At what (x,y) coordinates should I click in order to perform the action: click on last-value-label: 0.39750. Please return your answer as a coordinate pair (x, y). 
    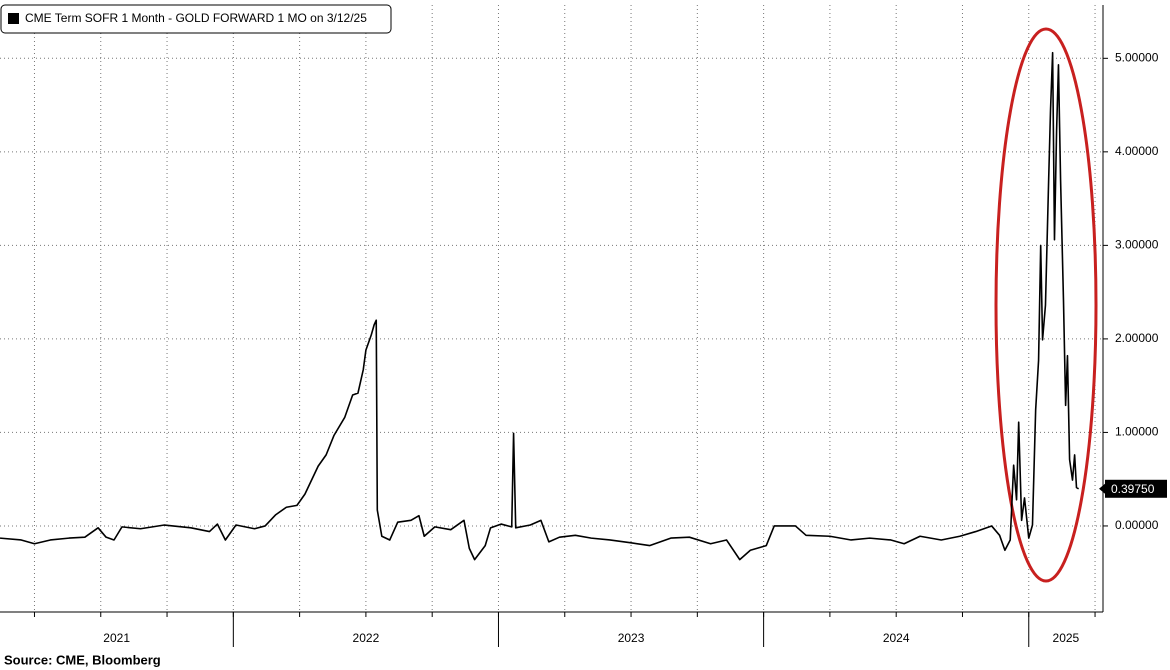
    Looking at the image, I should click on (1133, 489).